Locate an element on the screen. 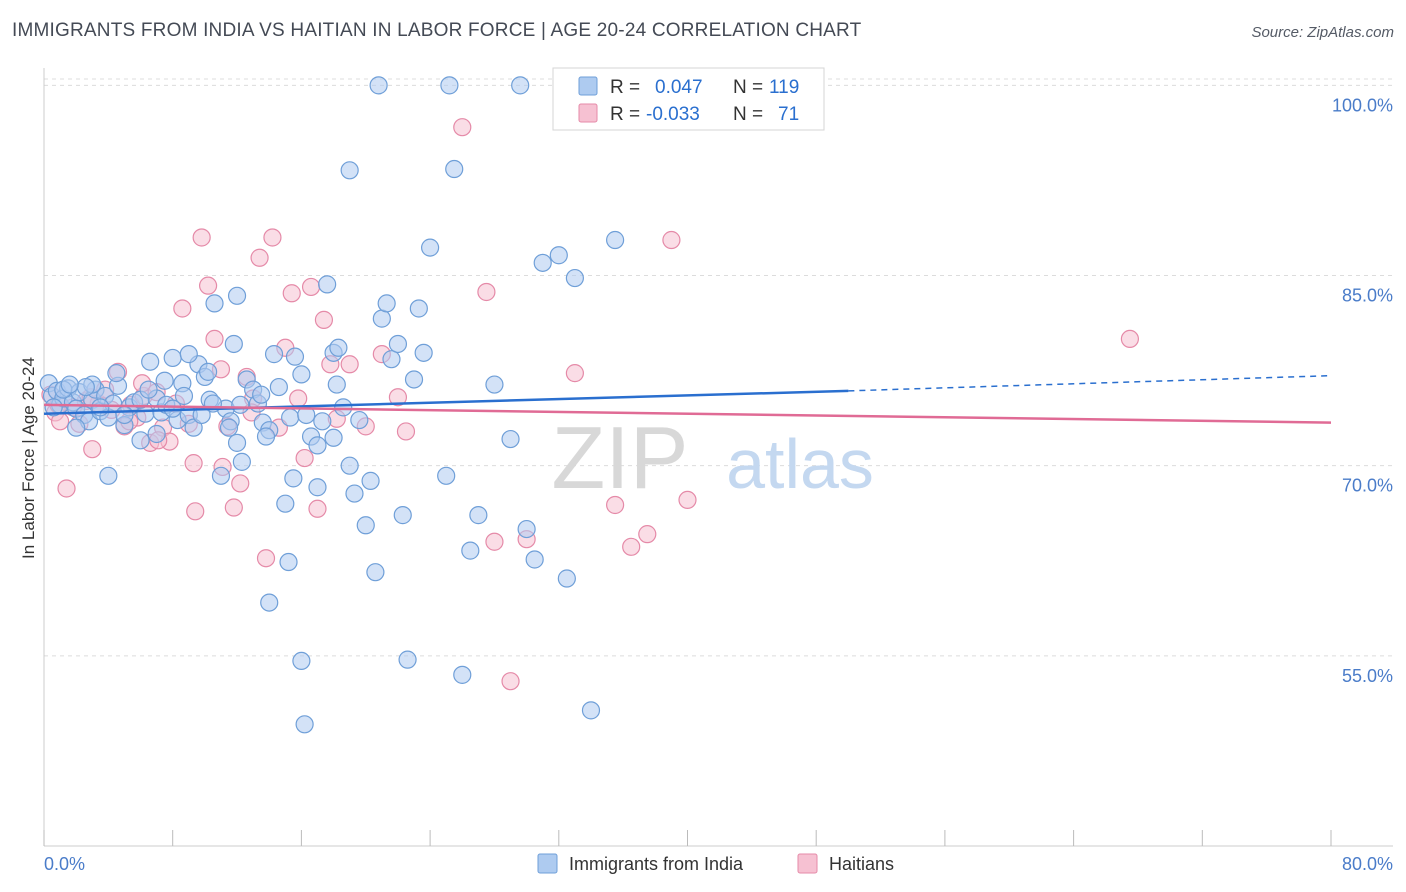 The width and height of the screenshot is (1406, 892). trend-lines is located at coordinates (687, 399).